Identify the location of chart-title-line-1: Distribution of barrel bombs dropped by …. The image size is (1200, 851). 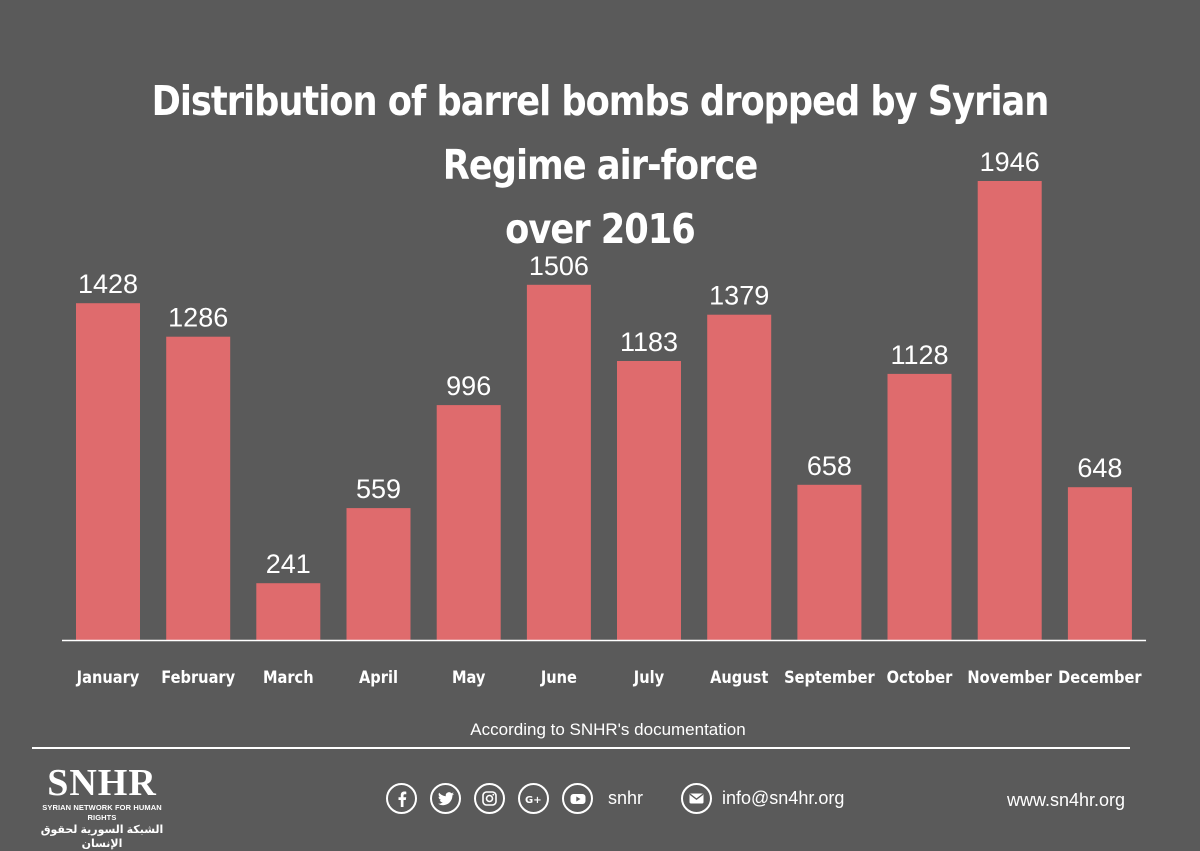
(600, 133).